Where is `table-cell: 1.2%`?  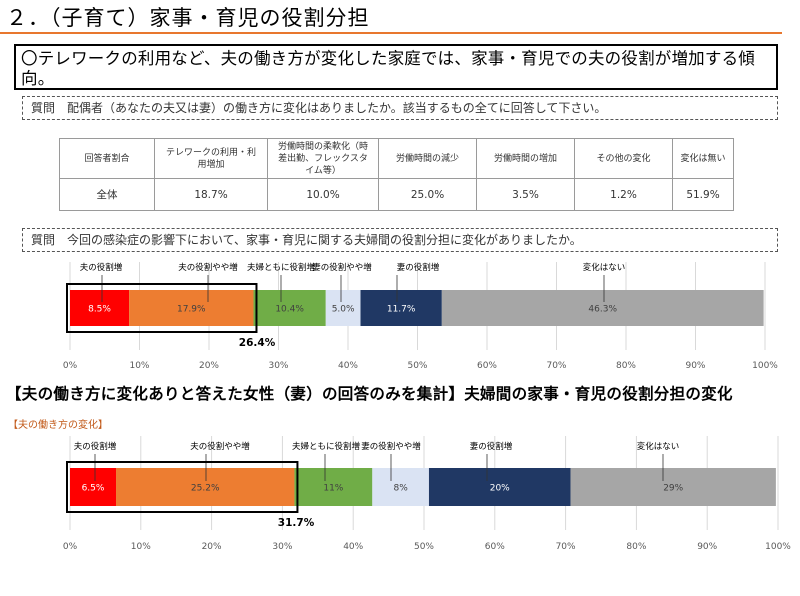
table-cell: 1.2% is located at coordinates (623, 194).